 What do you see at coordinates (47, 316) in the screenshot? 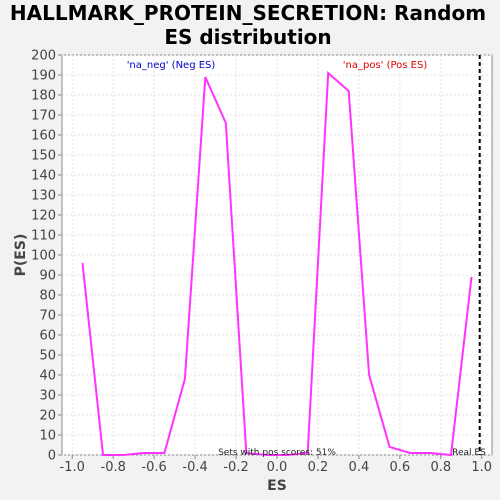
I see `y-tick-label: 70` at bounding box center [47, 316].